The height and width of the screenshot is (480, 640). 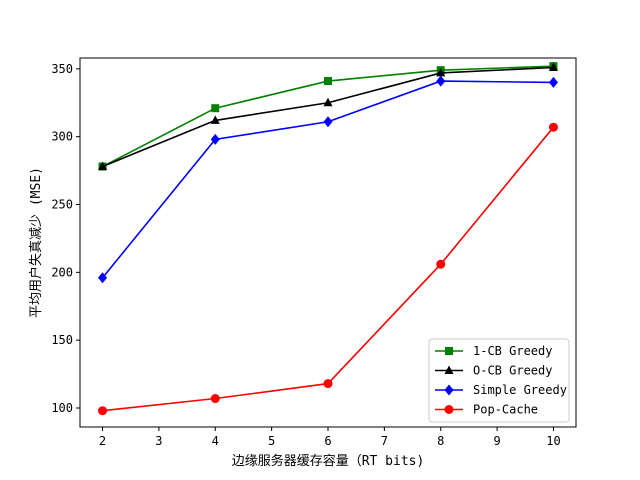 What do you see at coordinates (496, 441) in the screenshot?
I see `x-tick-label: 9` at bounding box center [496, 441].